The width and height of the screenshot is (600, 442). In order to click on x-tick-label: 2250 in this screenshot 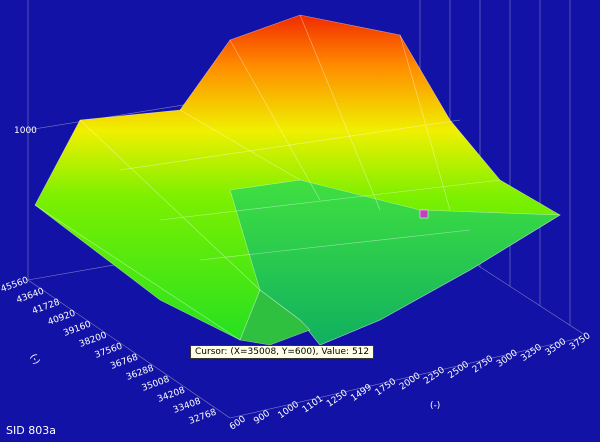, I will do `click(434, 375)`.